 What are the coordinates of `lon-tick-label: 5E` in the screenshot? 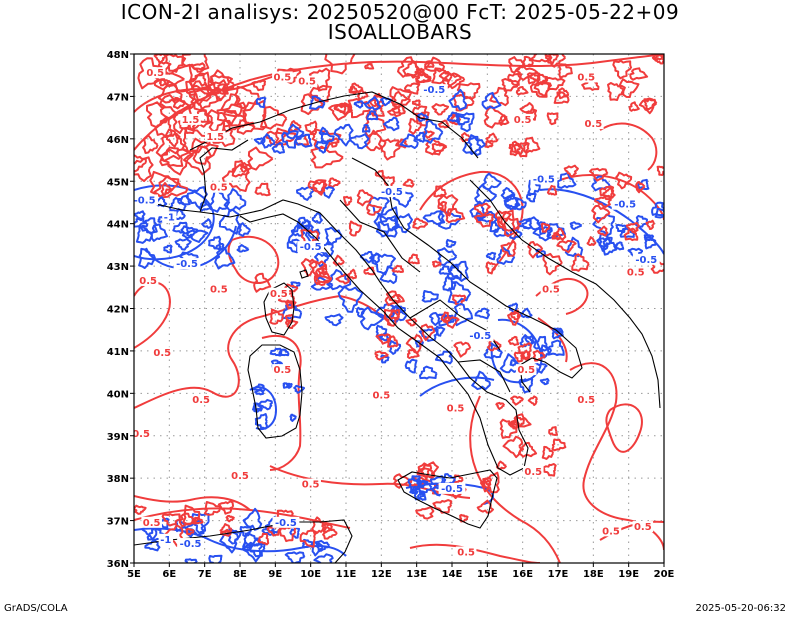 It's located at (134, 574).